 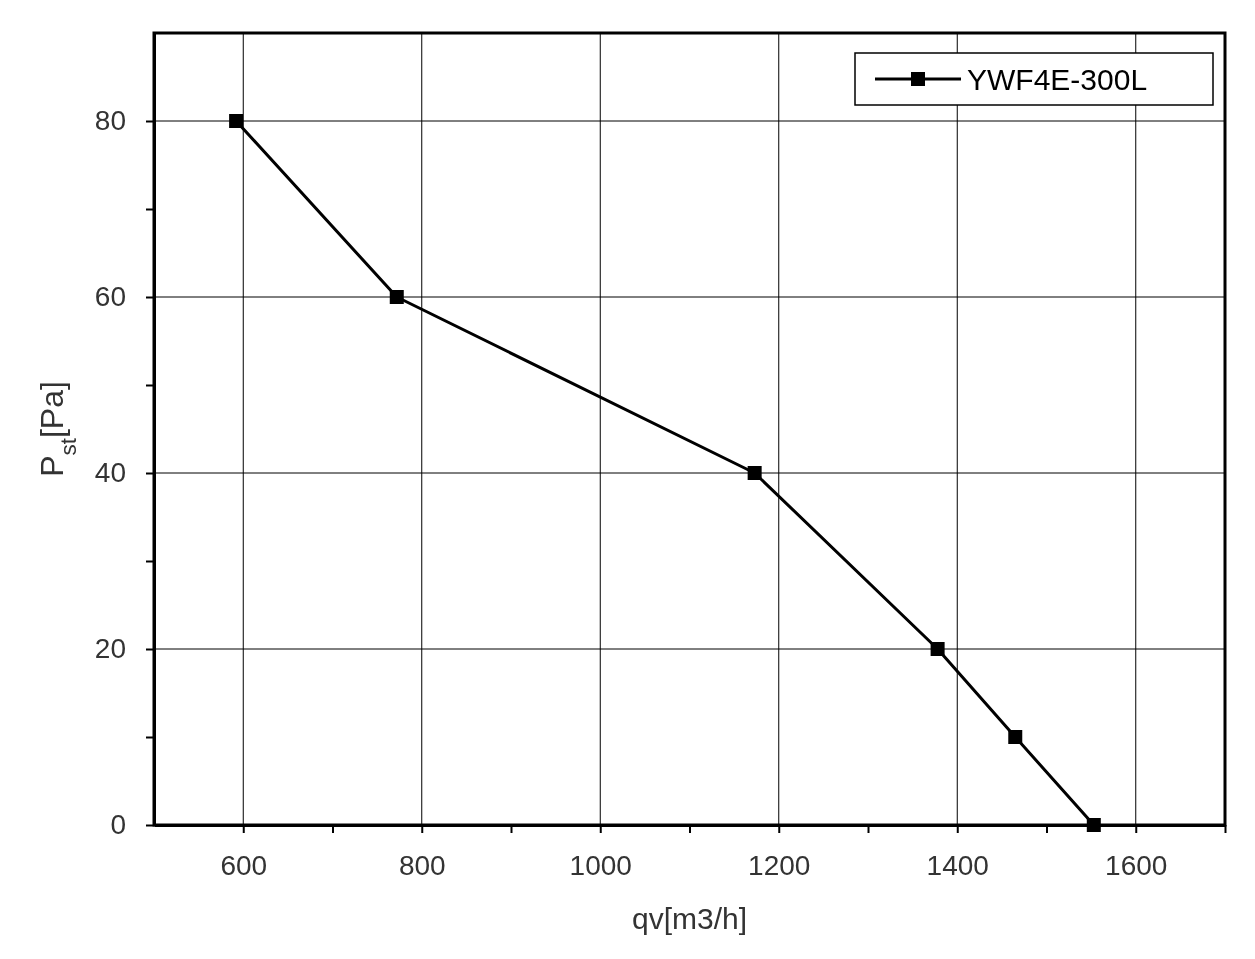 I want to click on x-axis-title: qv[m3/h], so click(x=689, y=918).